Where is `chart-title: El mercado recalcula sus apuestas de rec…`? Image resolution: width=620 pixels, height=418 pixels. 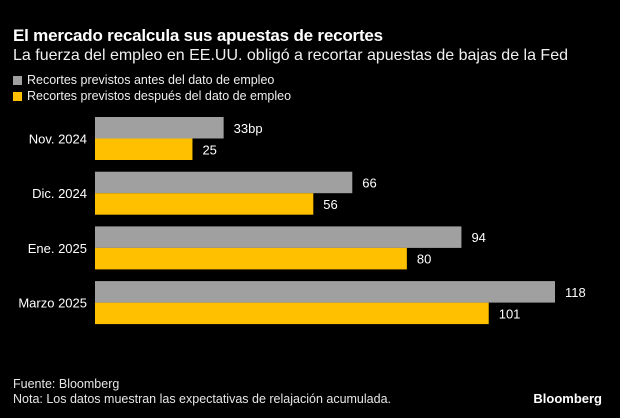
chart-title: El mercado recalcula sus apuestas de rec… is located at coordinates (198, 35).